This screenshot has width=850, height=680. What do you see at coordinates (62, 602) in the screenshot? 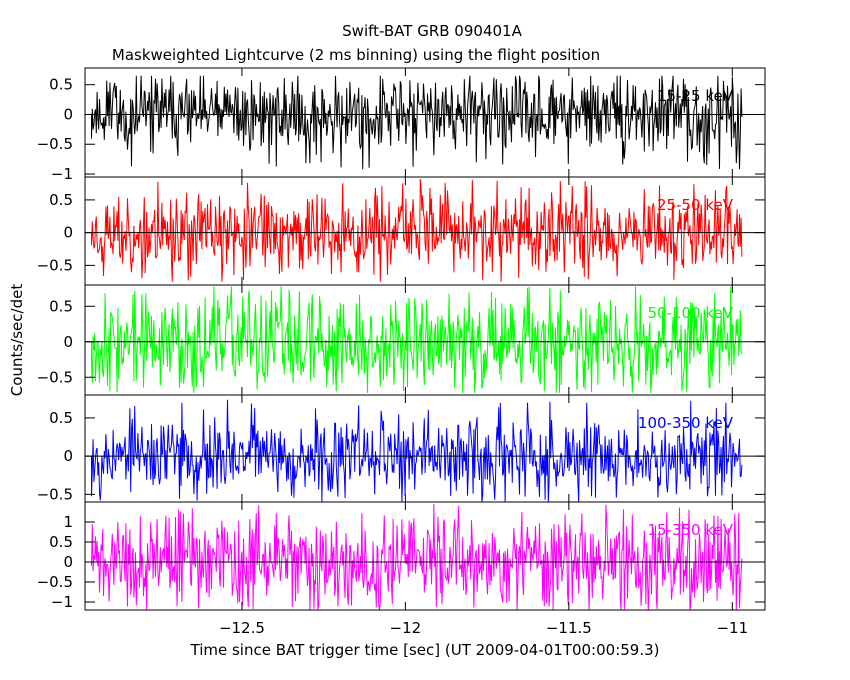
I see `y-tick-label-4-4: −1` at bounding box center [62, 602].